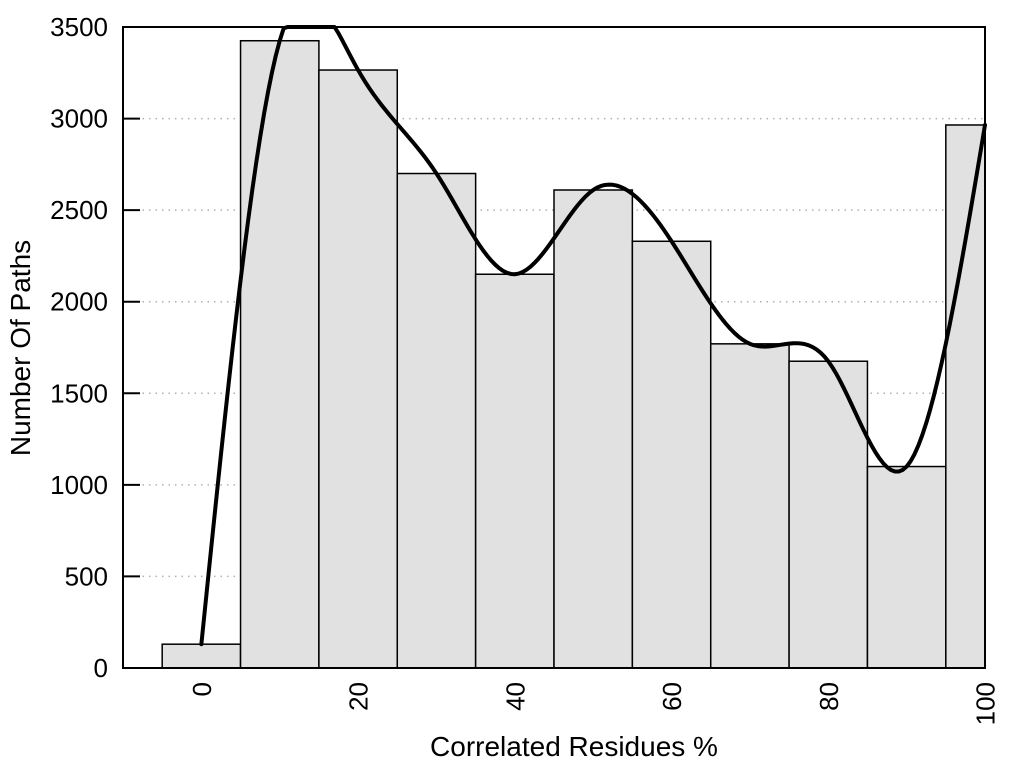 The width and height of the screenshot is (1024, 768). What do you see at coordinates (79, 347) in the screenshot?
I see `y-tick-labels-group: 0 500 1000 1500 2000 2500 3000 3500` at bounding box center [79, 347].